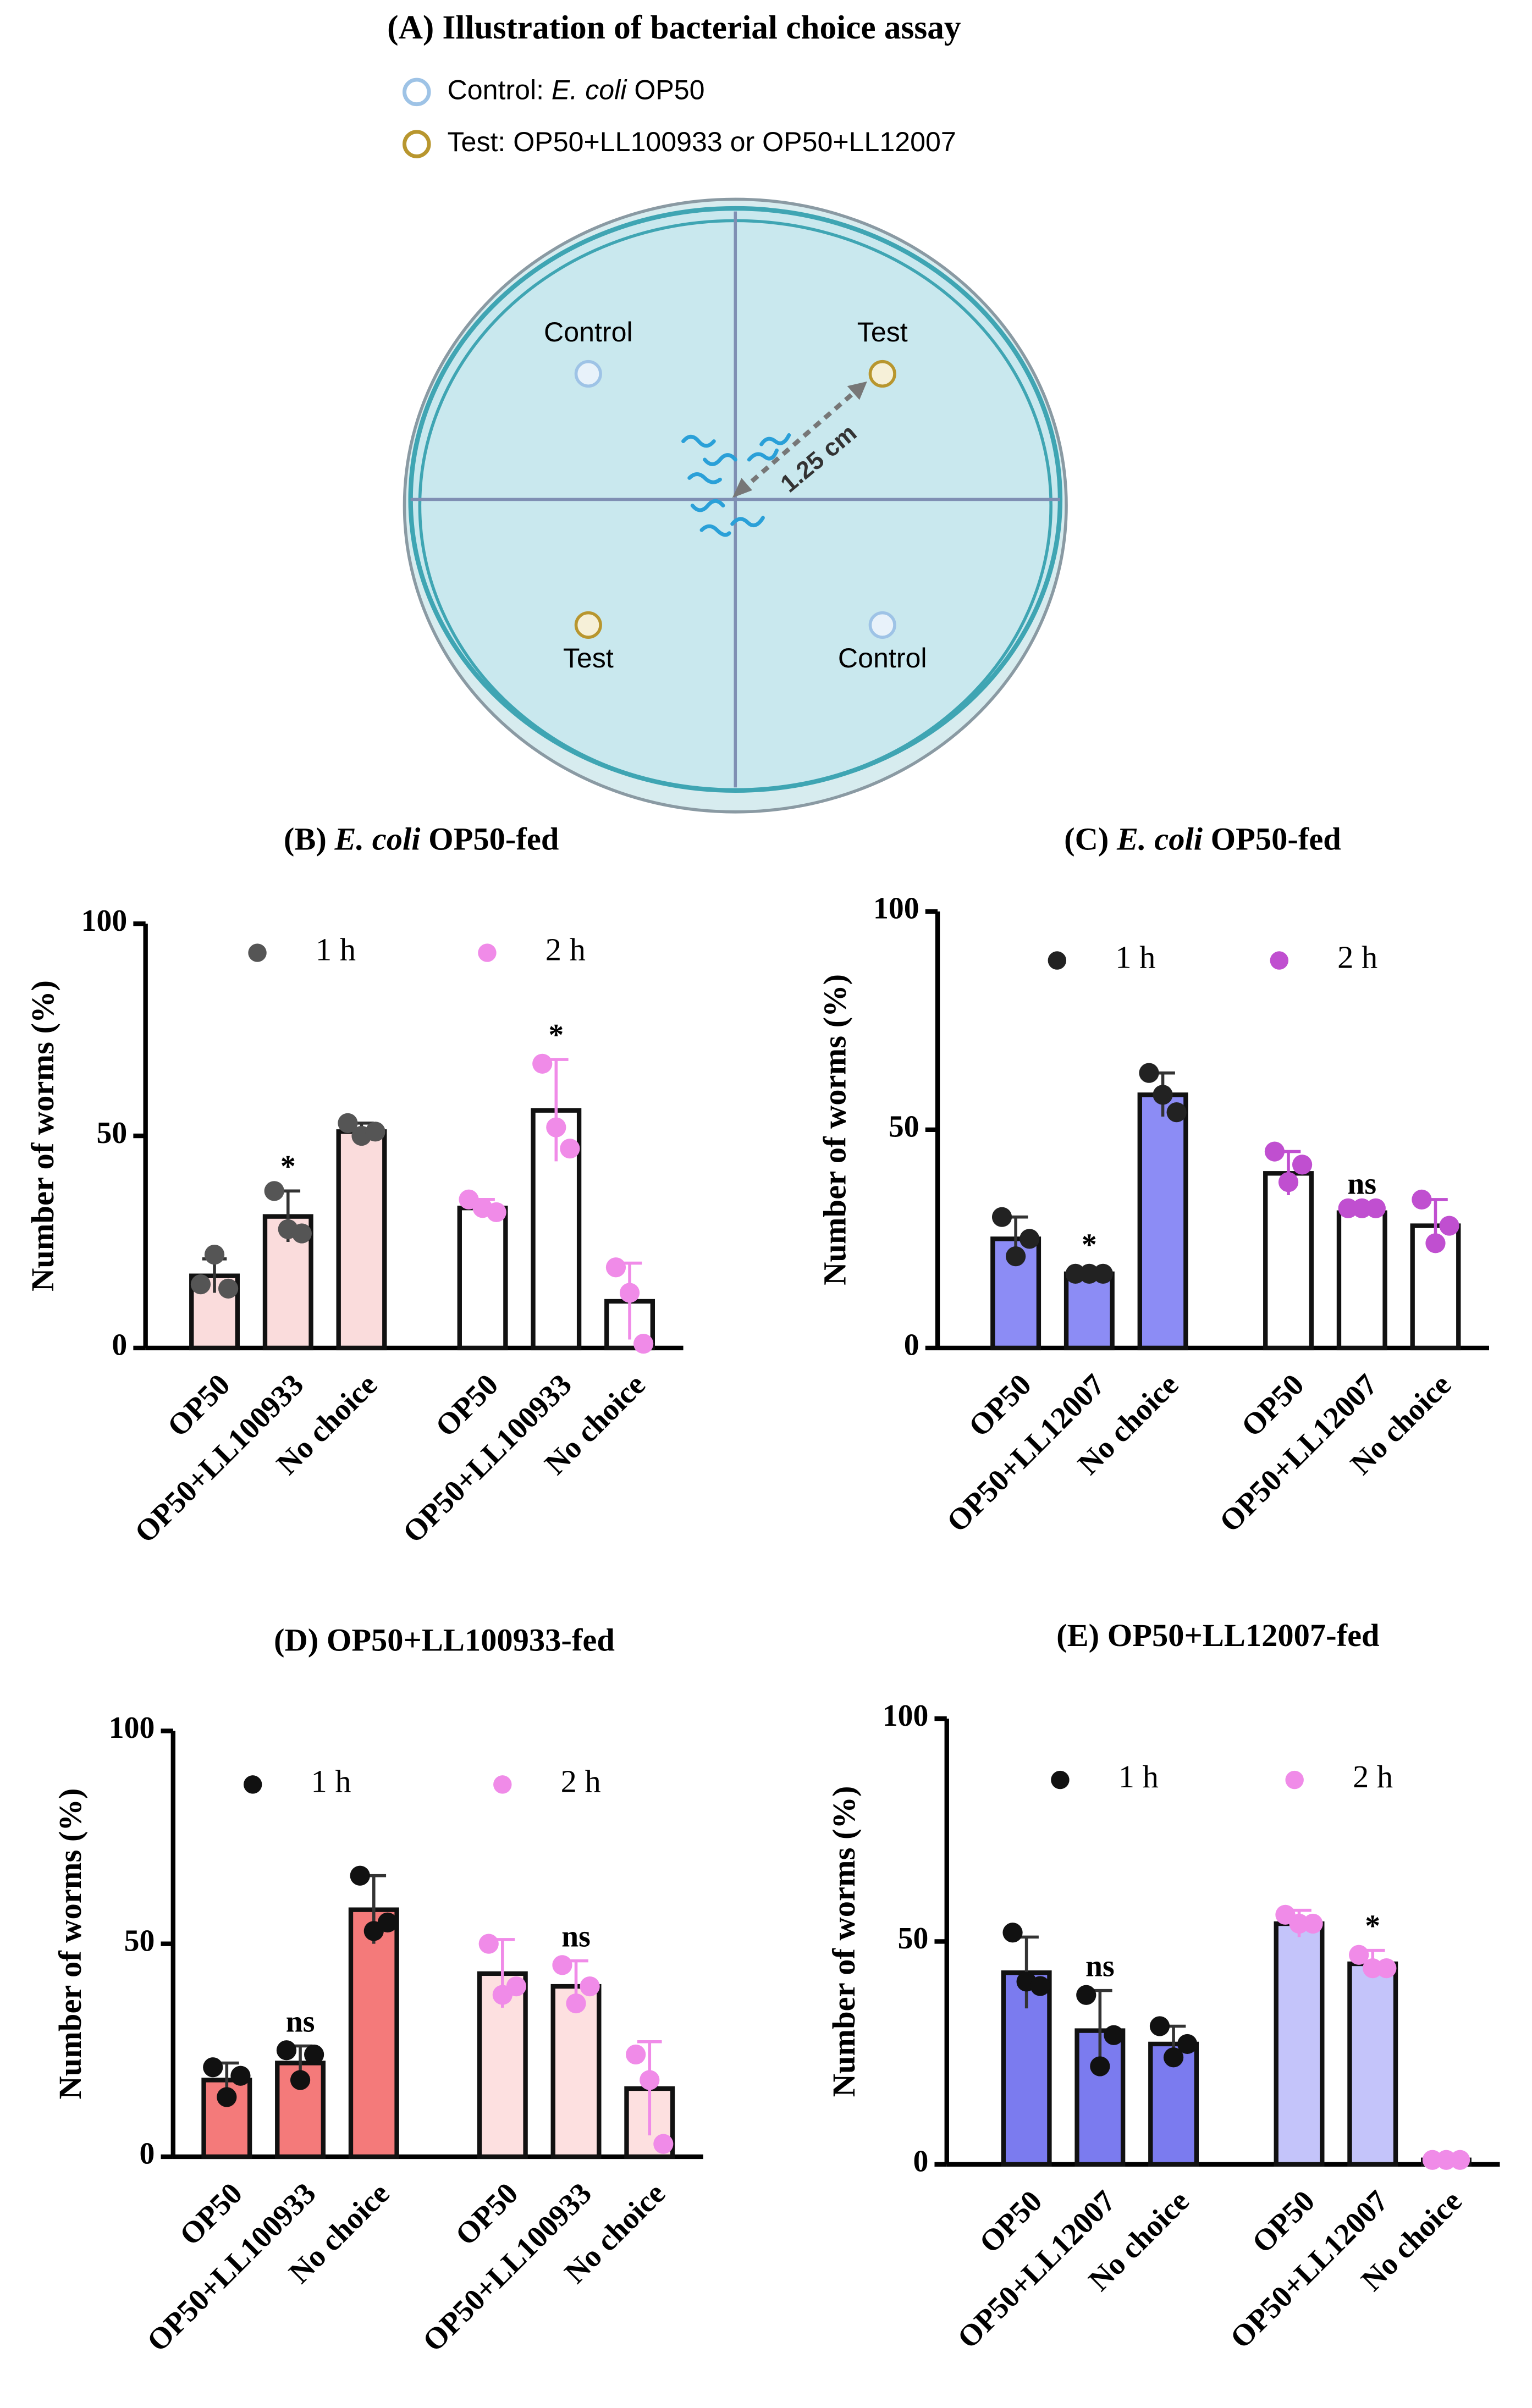  What do you see at coordinates (588, 658) in the screenshot?
I see `spot-label: Test` at bounding box center [588, 658].